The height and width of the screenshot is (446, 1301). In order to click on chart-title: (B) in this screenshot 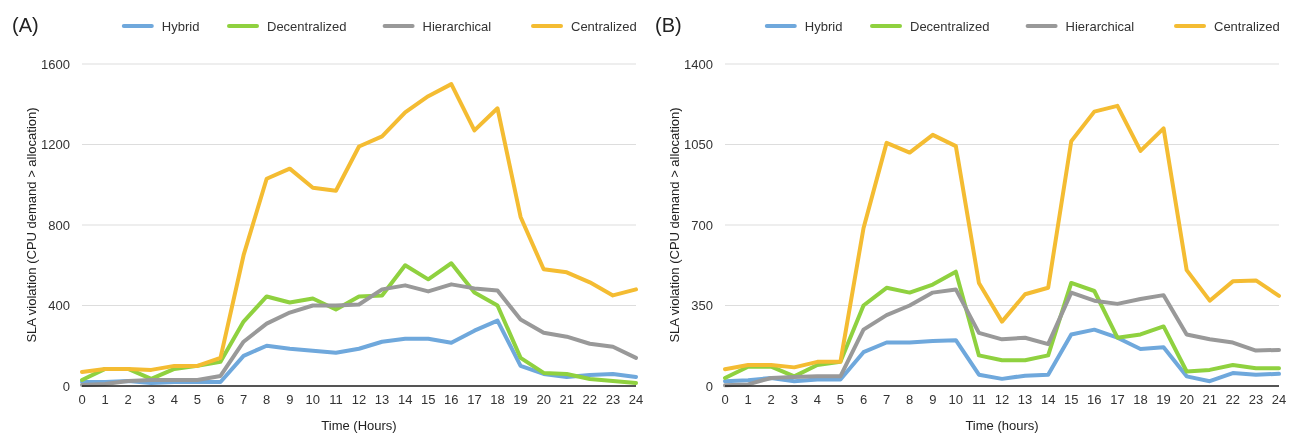, I will do `click(668, 25)`.